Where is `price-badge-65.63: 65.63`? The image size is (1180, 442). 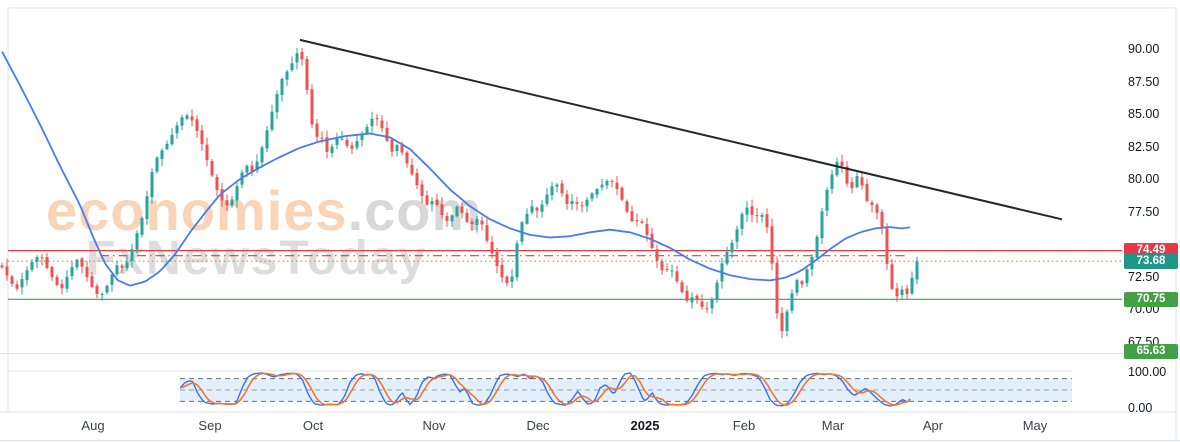 price-badge-65.63: 65.63 is located at coordinates (1151, 351).